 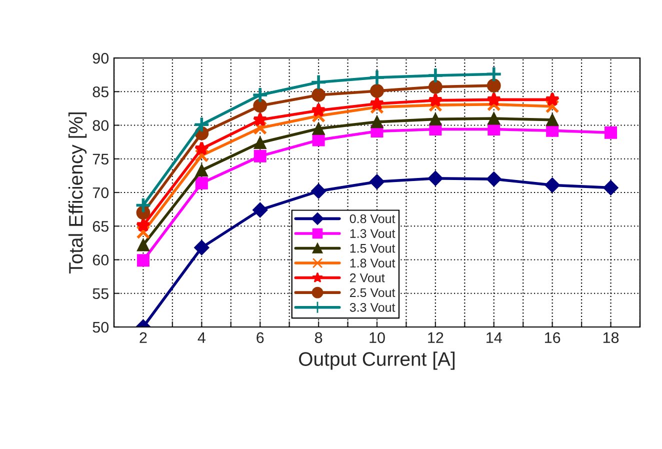 What do you see at coordinates (367, 277) in the screenshot?
I see `legend-label: 2 Vout` at bounding box center [367, 277].